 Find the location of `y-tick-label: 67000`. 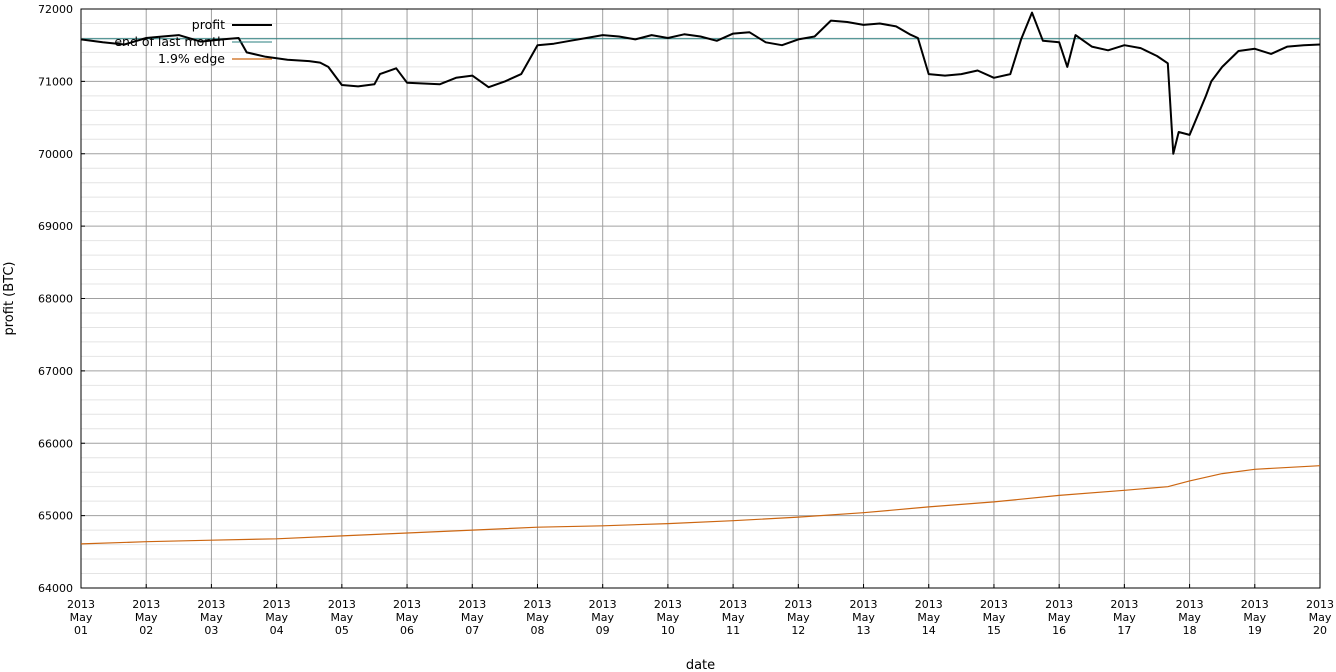

y-tick-label: 67000 is located at coordinates (55, 371).